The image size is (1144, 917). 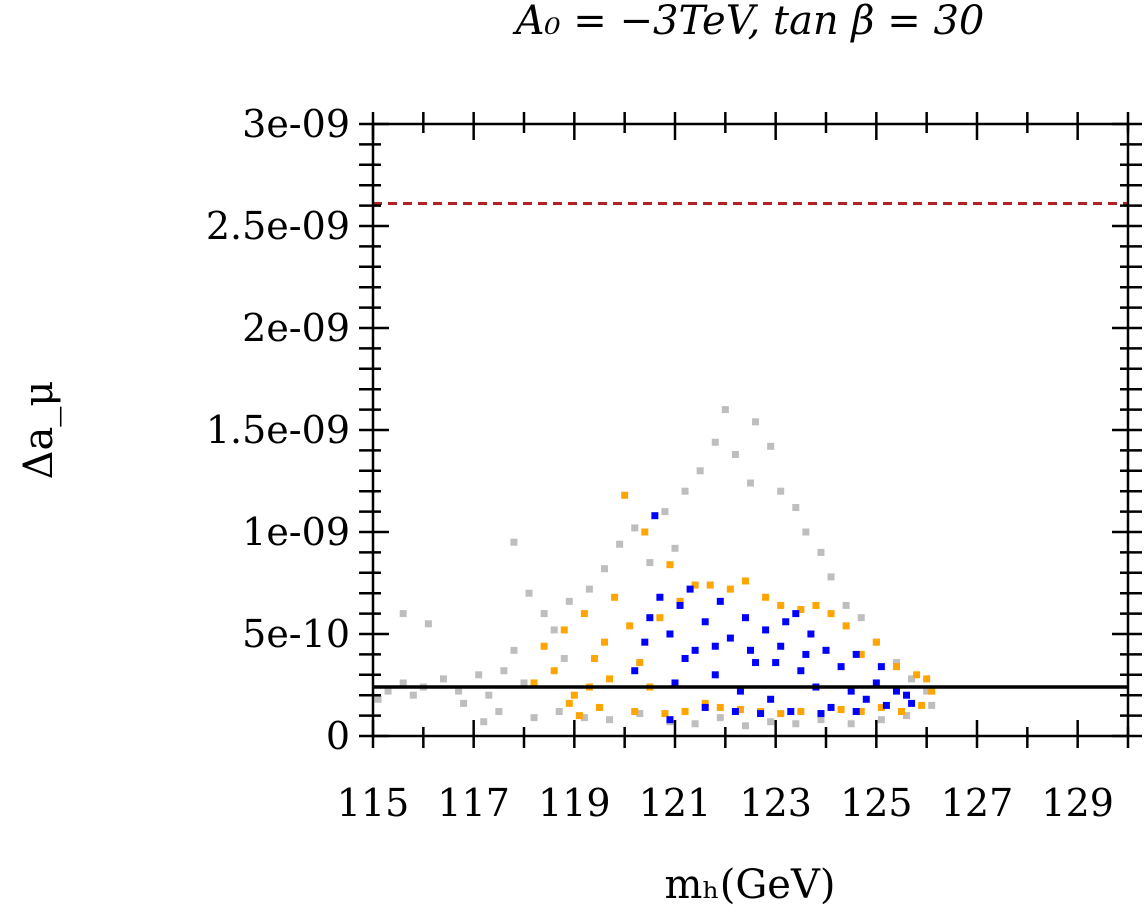 What do you see at coordinates (725, 803) in the screenshot?
I see `x-tick-labels: 115 117 119 121 123 125 127 129` at bounding box center [725, 803].